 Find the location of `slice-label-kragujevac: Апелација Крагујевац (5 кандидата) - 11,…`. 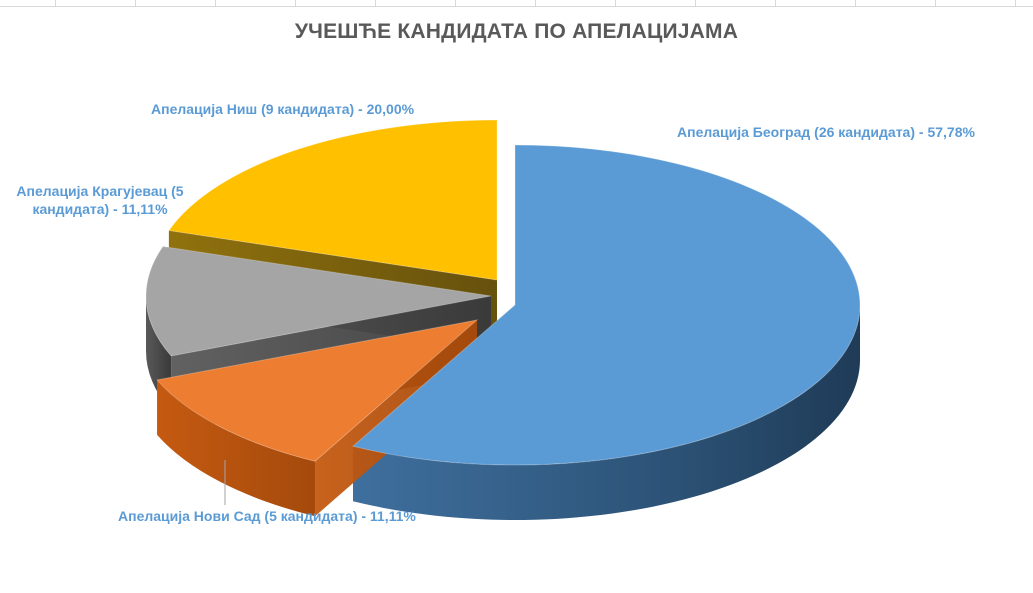

slice-label-kragujevac: Апелација Крагујевац (5 кандидата) - 11,… is located at coordinates (100, 200).